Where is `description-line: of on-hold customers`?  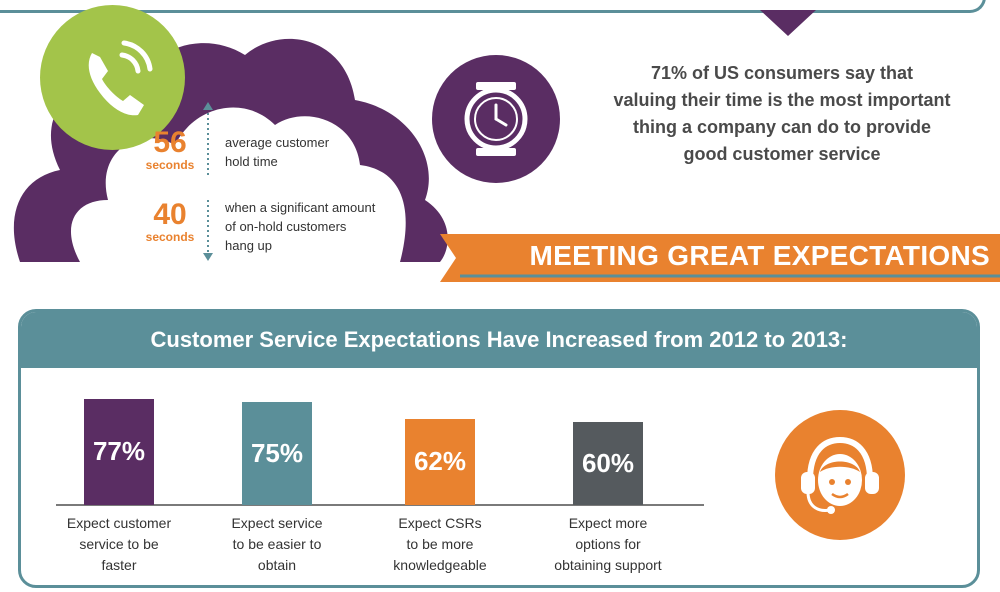
description-line: of on-hold customers is located at coordinates (286, 226).